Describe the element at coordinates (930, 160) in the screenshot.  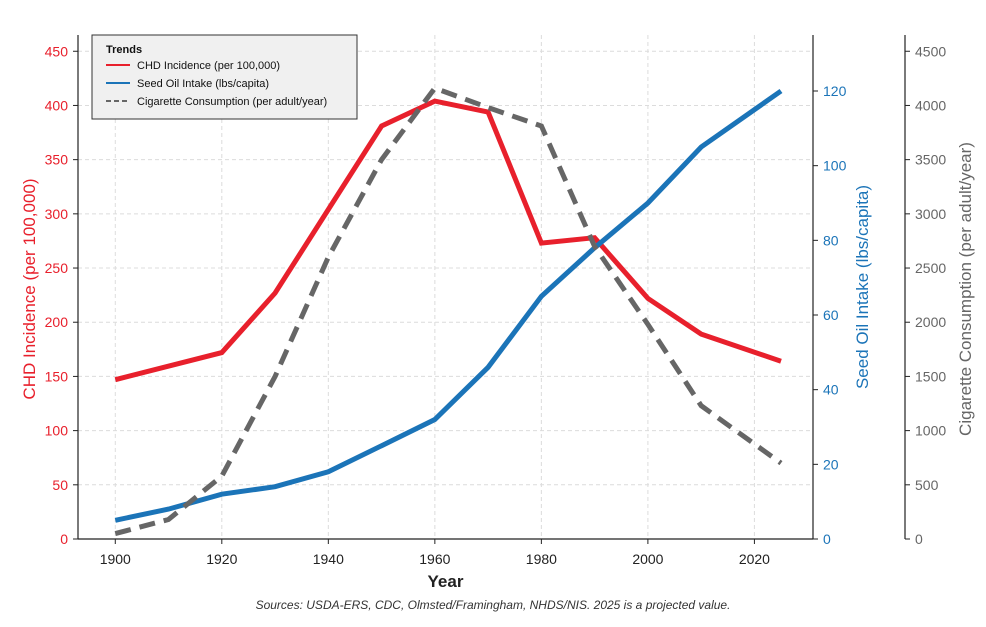
I see `right2-tick-label: 3500` at that location.